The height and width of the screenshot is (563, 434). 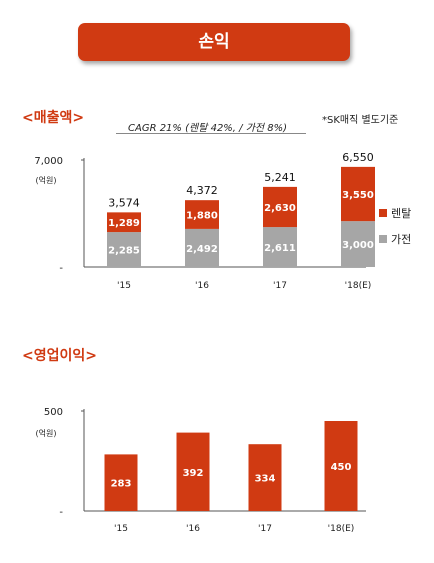 What do you see at coordinates (401, 213) in the screenshot?
I see `legend-label-rental: 렌탈` at bounding box center [401, 213].